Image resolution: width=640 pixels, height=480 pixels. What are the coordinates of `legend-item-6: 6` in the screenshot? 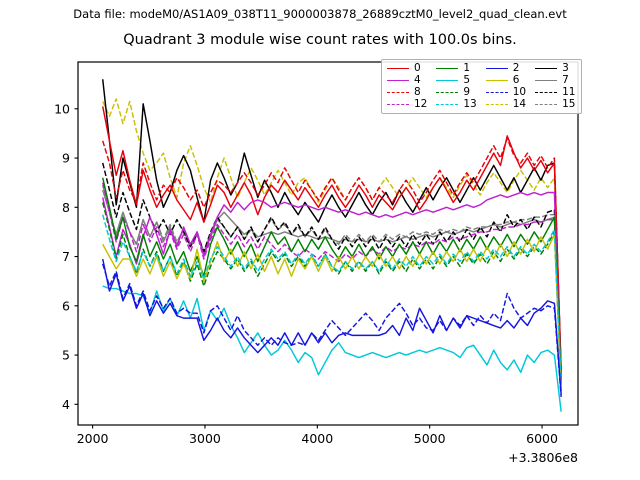 It's located at (505, 80).